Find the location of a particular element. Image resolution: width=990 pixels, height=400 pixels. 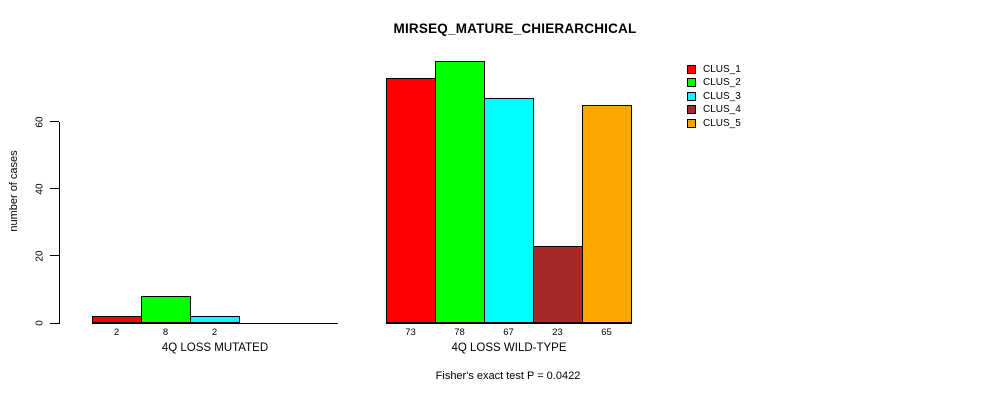

chart-title: MIRSEQ_MATURE_CHIERARCHICAL is located at coordinates (515, 28).